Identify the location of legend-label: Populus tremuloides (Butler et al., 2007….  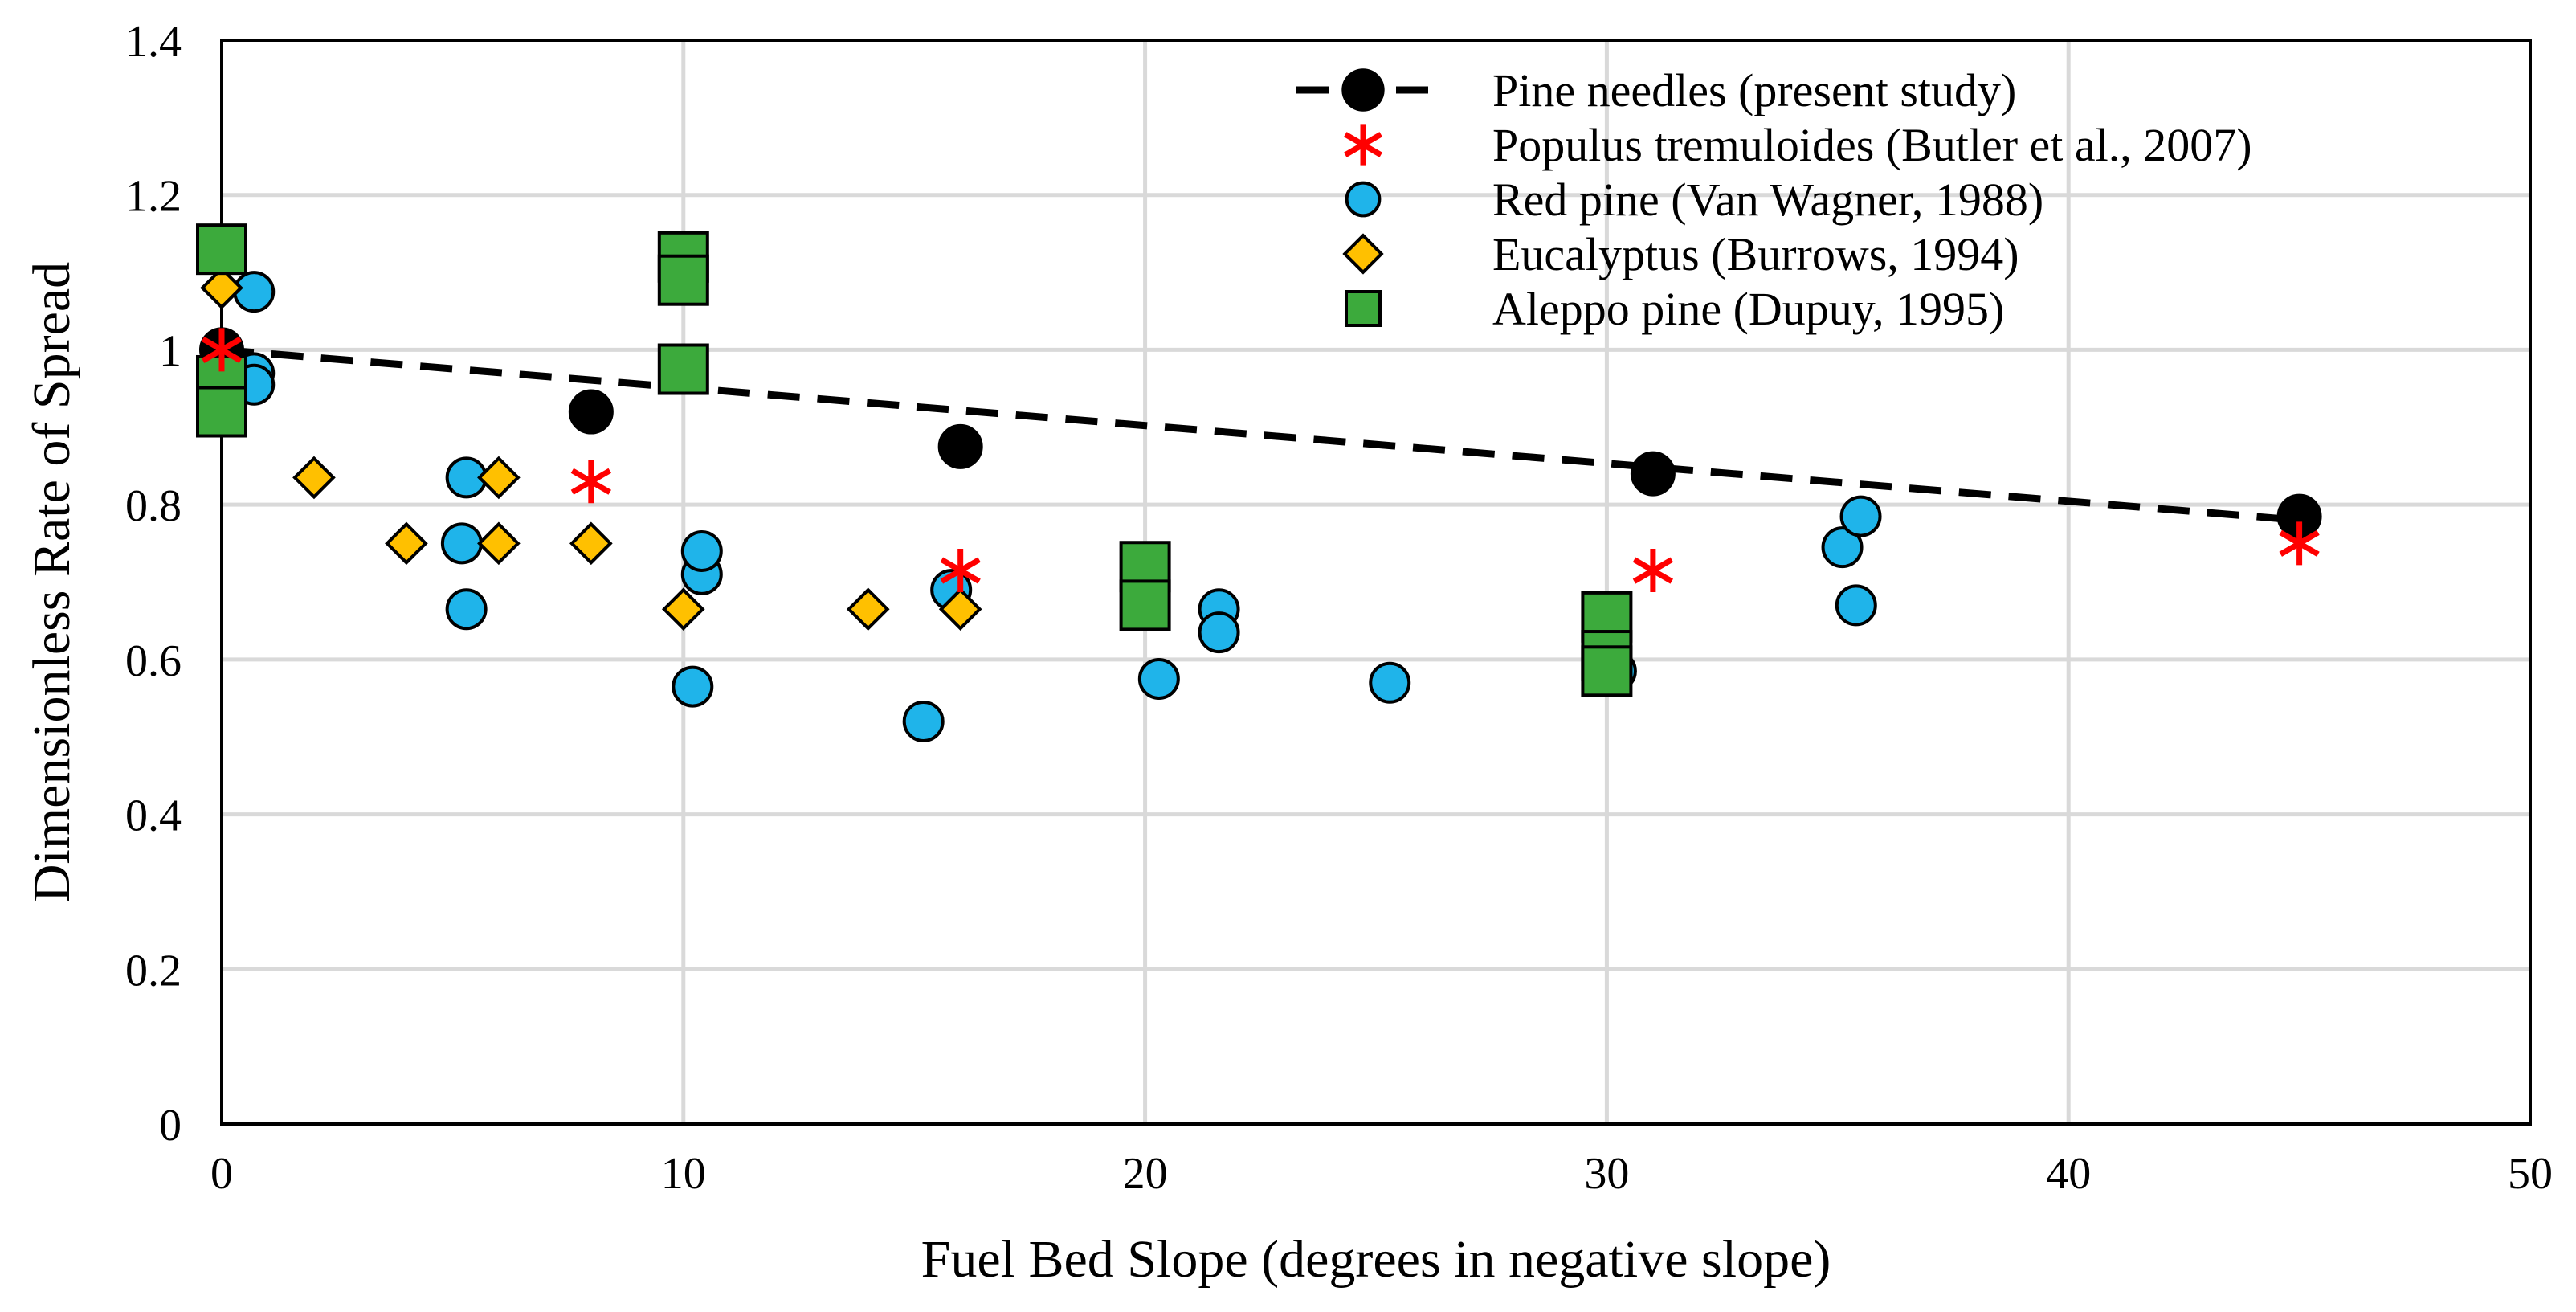
(1872, 145).